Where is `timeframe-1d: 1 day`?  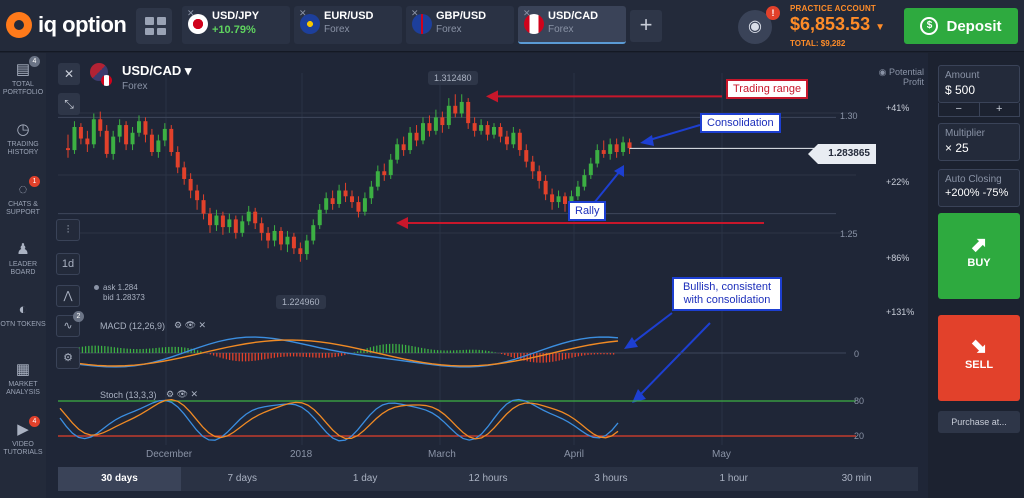
timeframe-1d: 1 day is located at coordinates (365, 478).